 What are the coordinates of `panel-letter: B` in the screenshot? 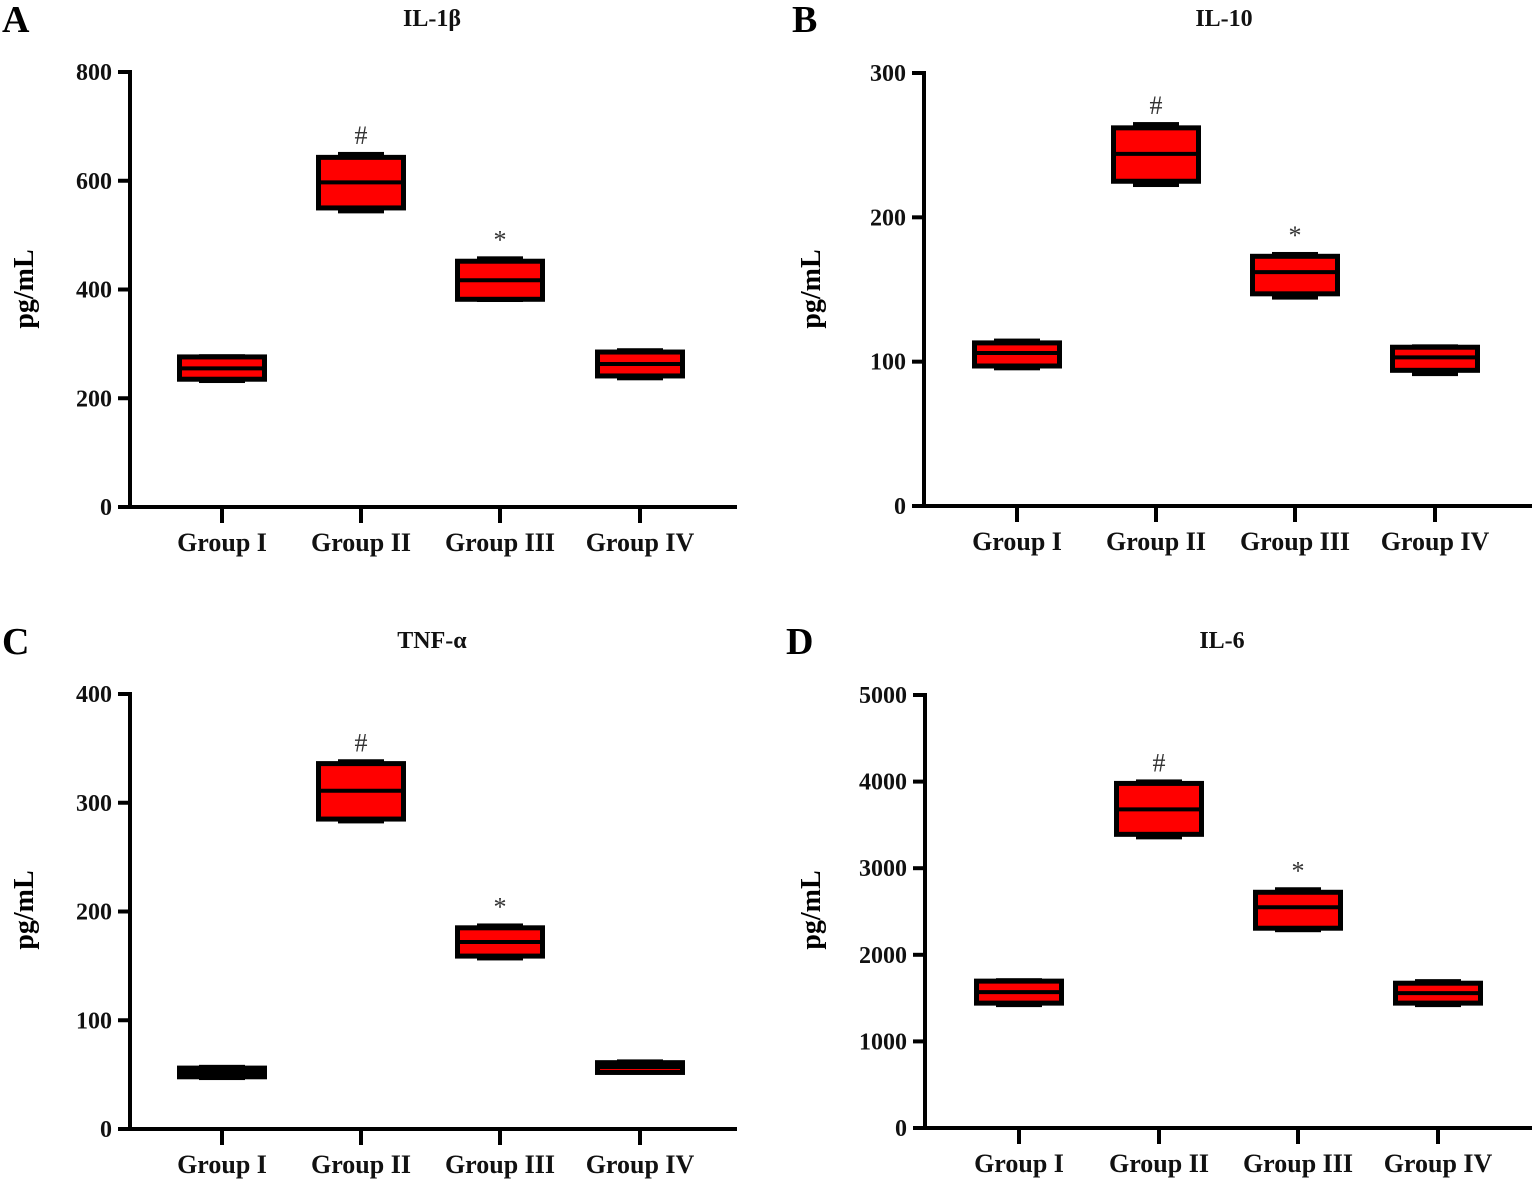 It's located at (804, 20).